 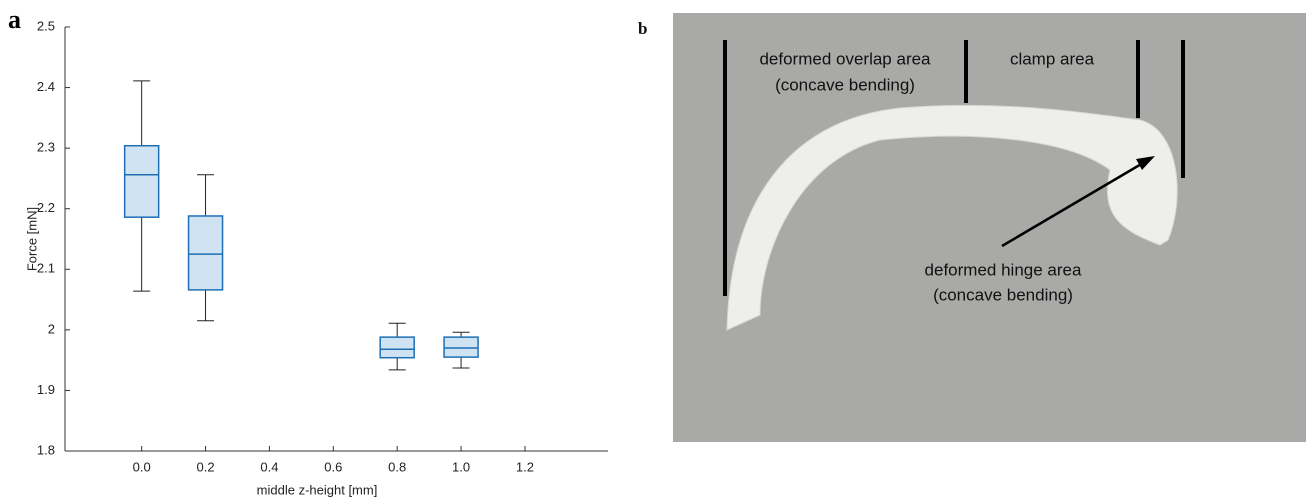 I want to click on y-tick-label: 2, so click(x=51, y=328).